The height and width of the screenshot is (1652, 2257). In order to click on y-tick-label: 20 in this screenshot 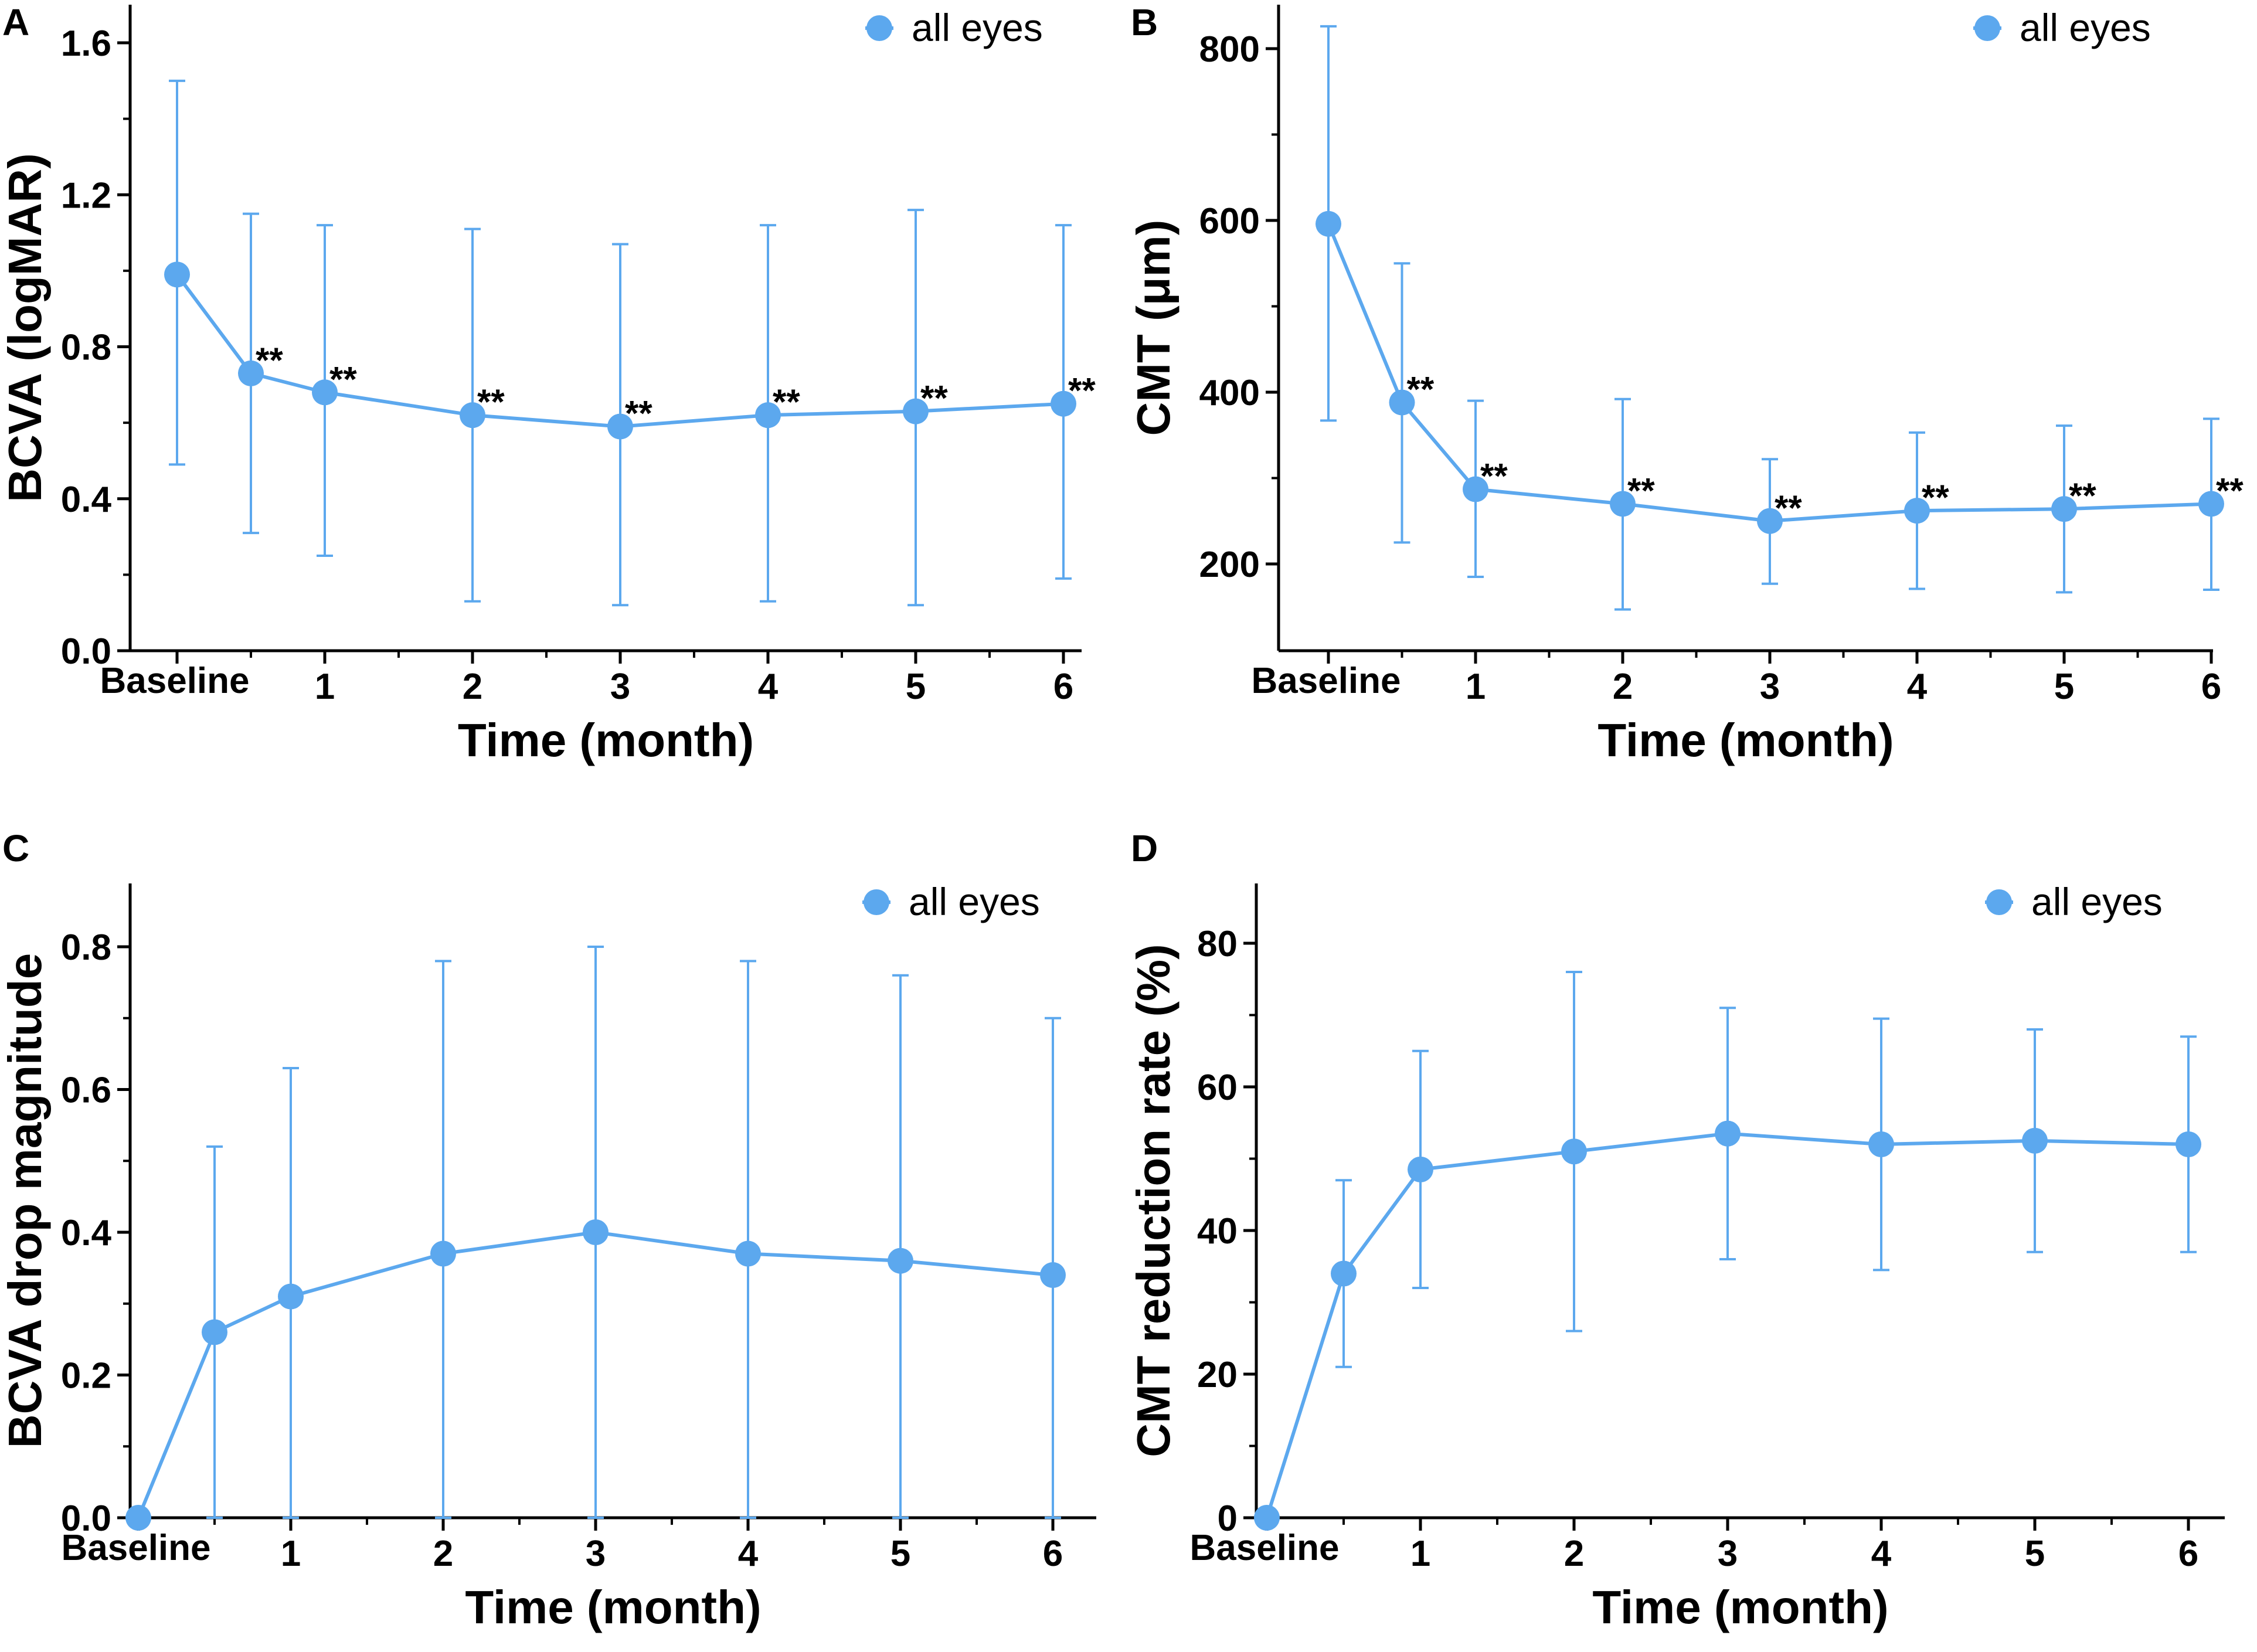, I will do `click(1217, 1375)`.